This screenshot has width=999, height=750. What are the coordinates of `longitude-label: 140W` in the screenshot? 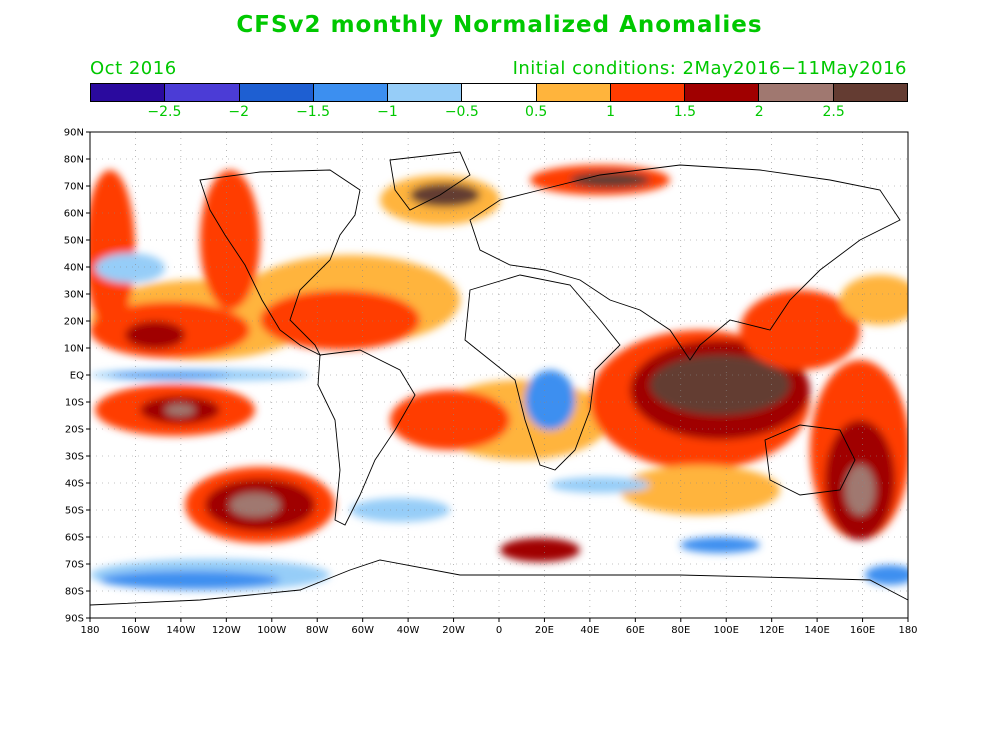 It's located at (180, 630).